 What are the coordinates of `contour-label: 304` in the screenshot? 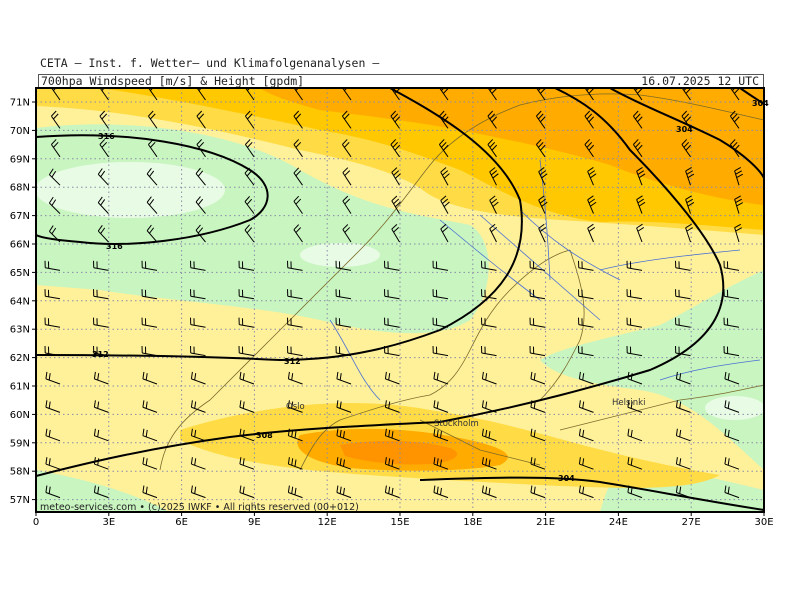 It's located at (566, 478).